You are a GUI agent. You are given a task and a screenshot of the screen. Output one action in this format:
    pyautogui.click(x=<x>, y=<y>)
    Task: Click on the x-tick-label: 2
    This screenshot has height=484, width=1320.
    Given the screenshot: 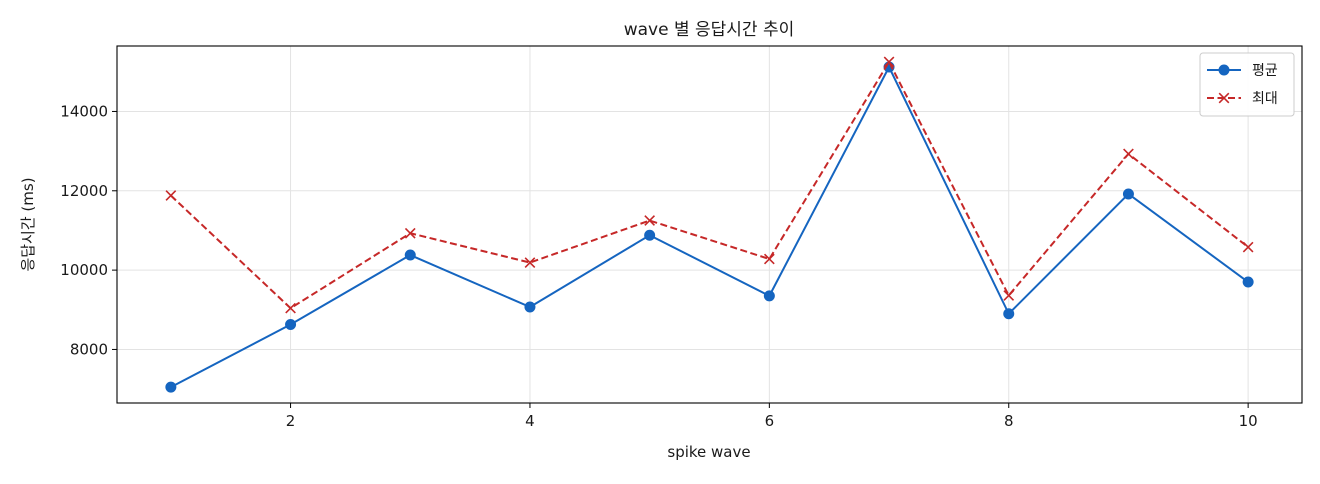 What is the action you would take?
    pyautogui.click(x=291, y=421)
    